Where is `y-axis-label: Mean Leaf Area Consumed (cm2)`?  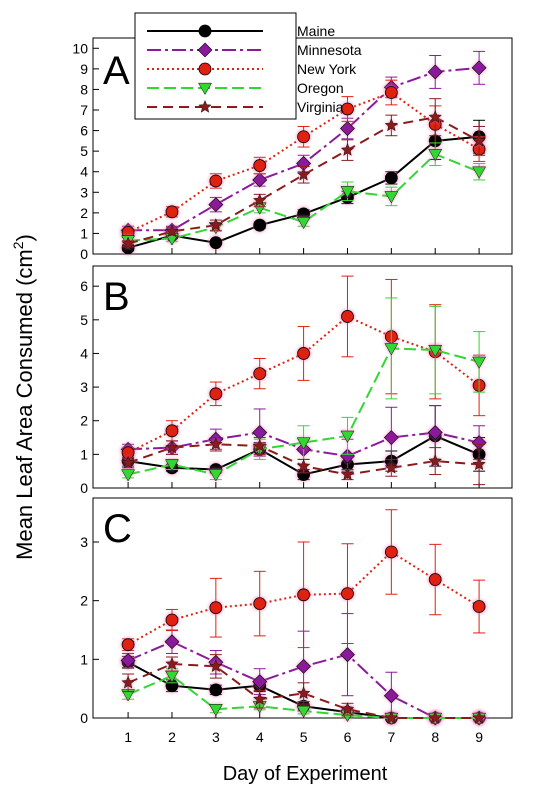 y-axis-label: Mean Leaf Area Consumed (cm2) is located at coordinates (23, 397).